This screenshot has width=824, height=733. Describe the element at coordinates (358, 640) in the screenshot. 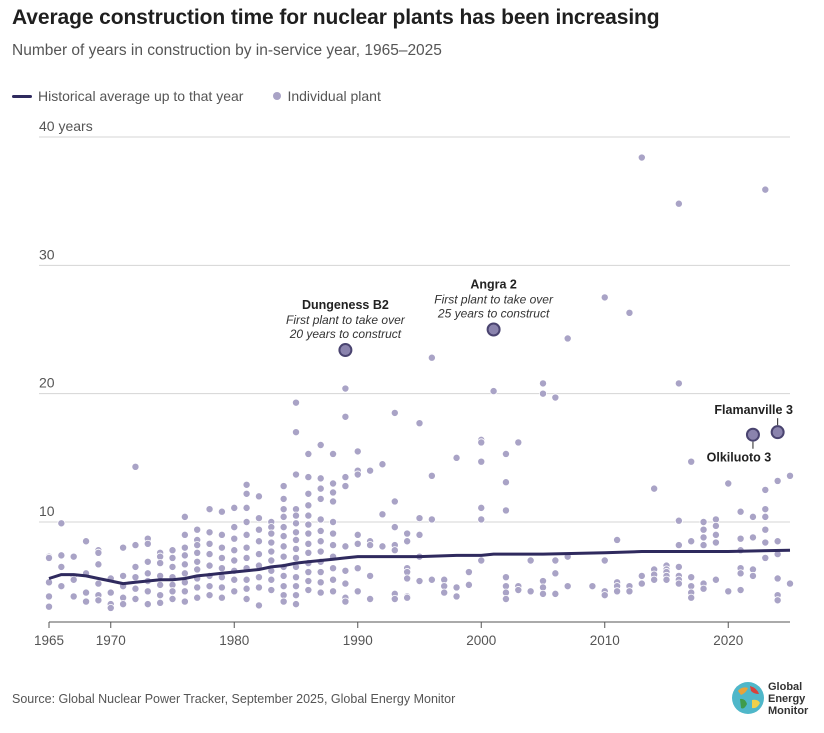

I see `x-tick-label: 1990` at that location.